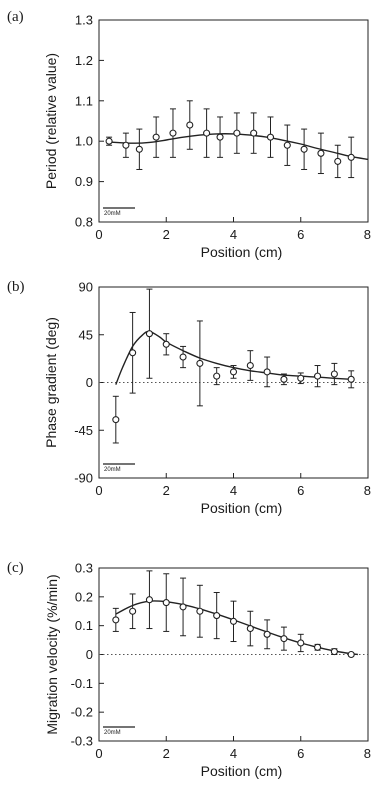  What do you see at coordinates (82, 683) in the screenshot?
I see `y-tick-label: -0.1` at bounding box center [82, 683].